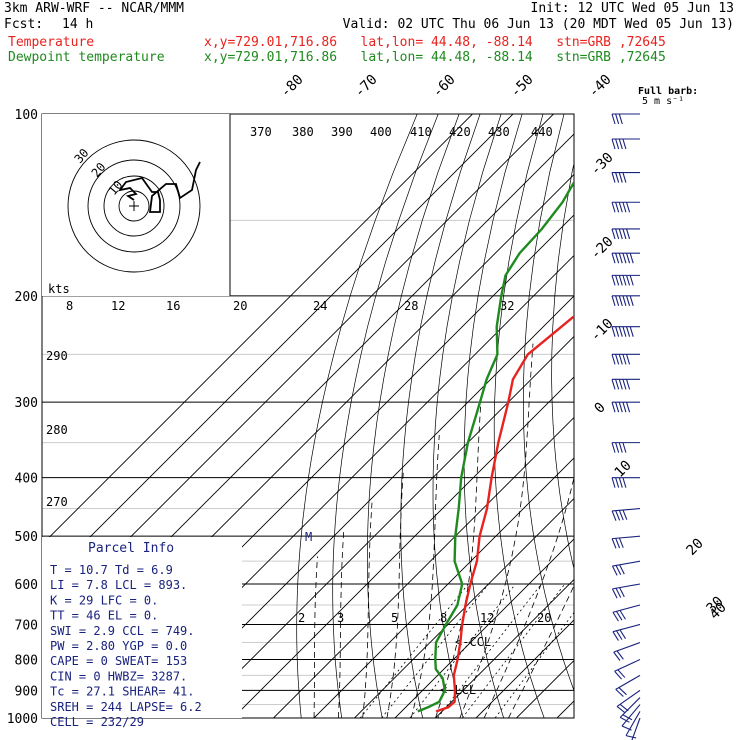  Describe the element at coordinates (381, 132) in the screenshot. I see `theta-label: 400` at that location.